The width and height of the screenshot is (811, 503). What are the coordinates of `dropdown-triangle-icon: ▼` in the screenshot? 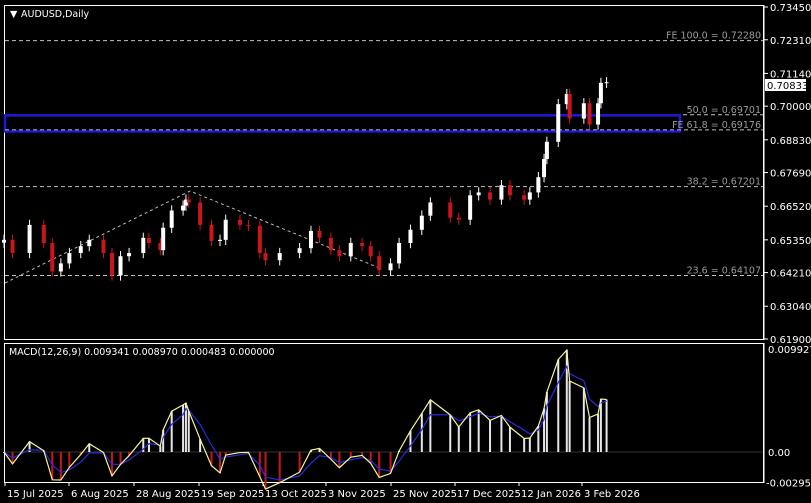 It's located at (14, 14).